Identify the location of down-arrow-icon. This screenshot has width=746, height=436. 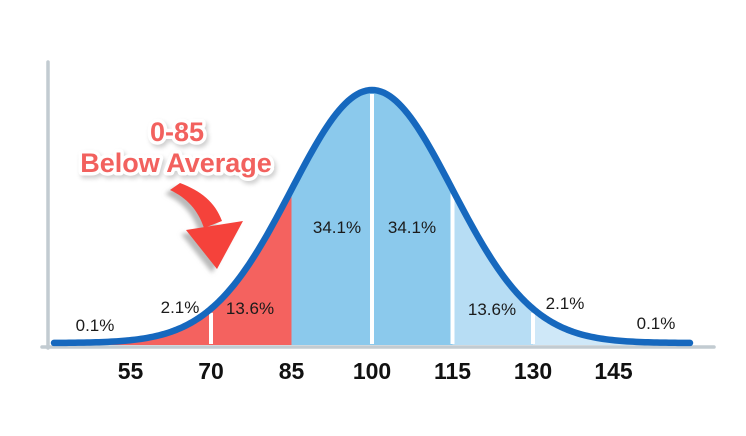
(206, 226).